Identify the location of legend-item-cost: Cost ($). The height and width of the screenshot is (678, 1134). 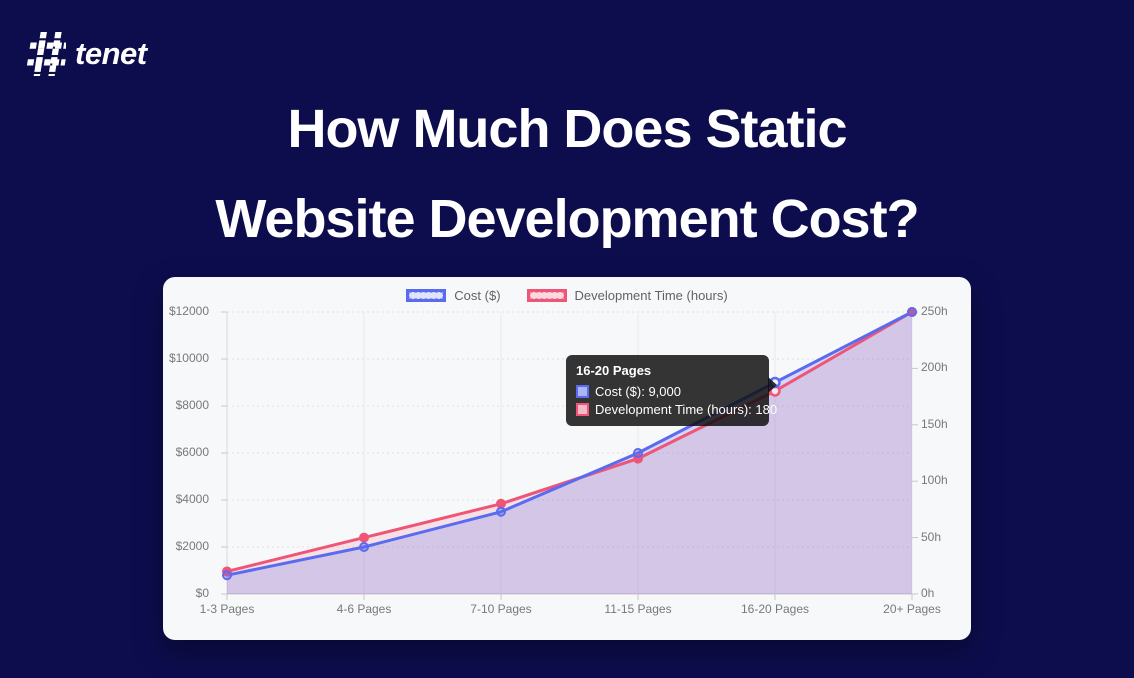
(453, 295).